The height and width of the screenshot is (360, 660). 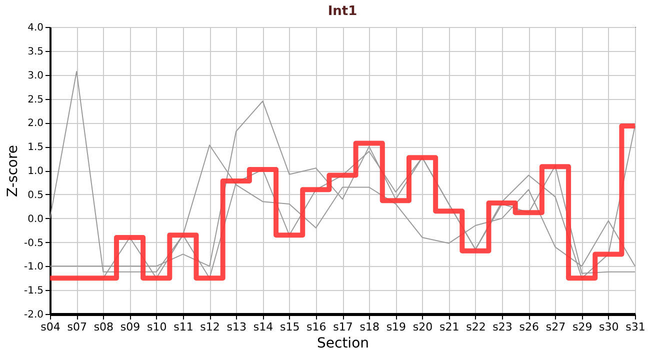 I want to click on x-tick-label: s04, so click(x=50, y=327).